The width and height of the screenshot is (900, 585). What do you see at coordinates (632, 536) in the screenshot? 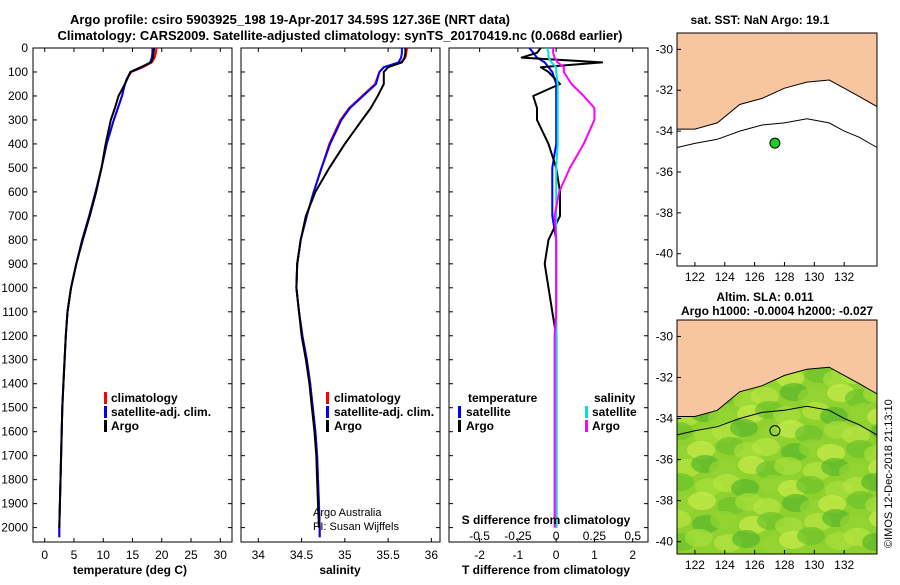
I see `x-top-tick-label: 0.5` at bounding box center [632, 536].